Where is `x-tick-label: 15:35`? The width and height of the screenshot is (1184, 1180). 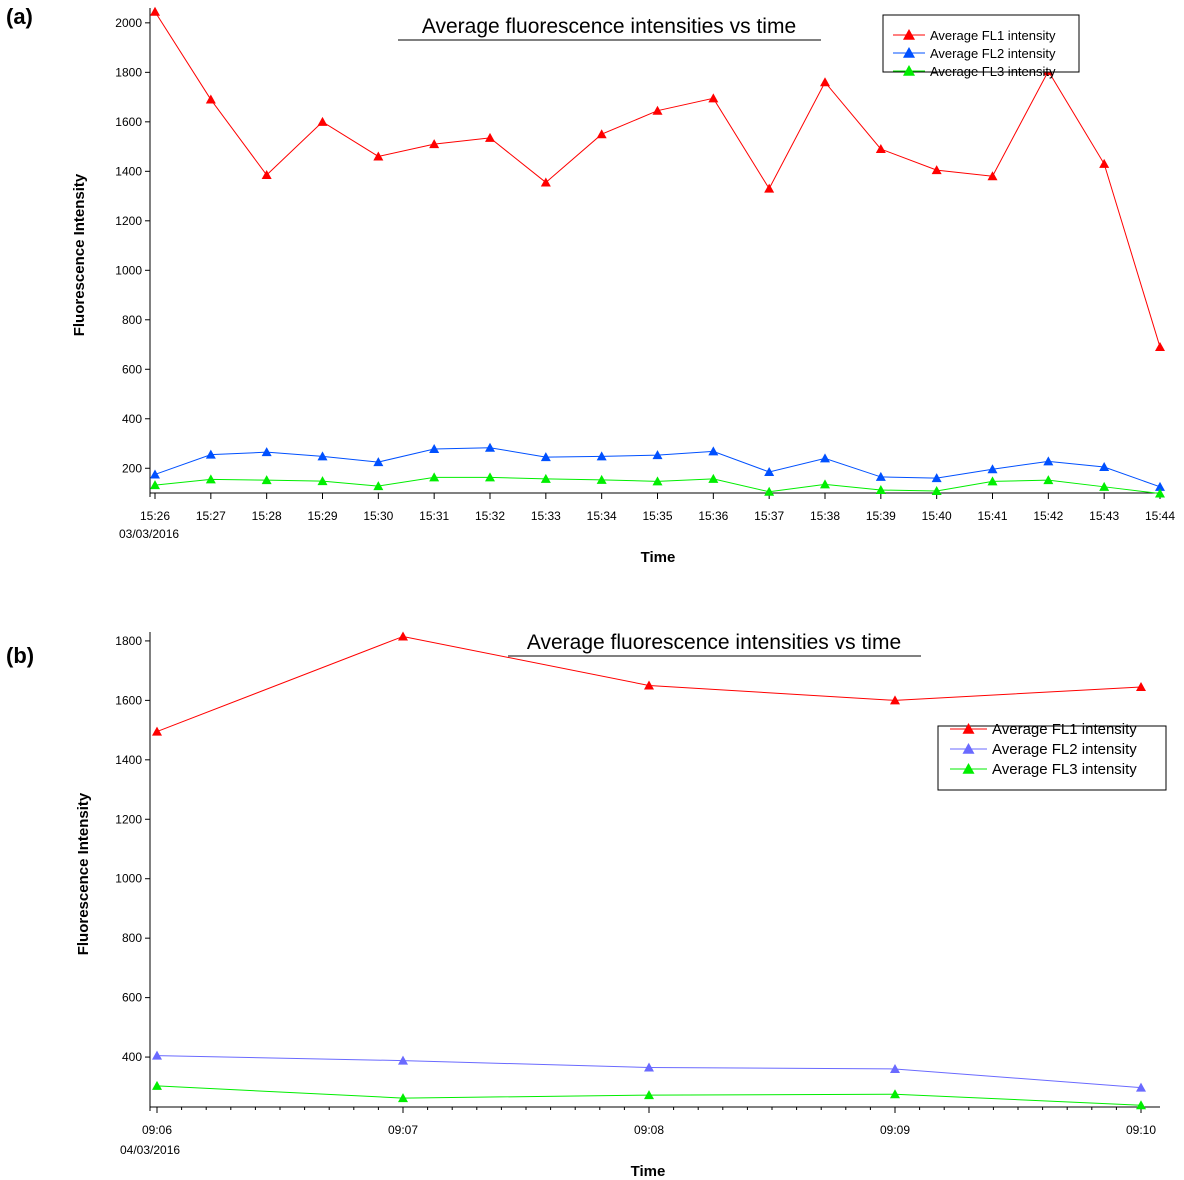
x-tick-label: 15:35 is located at coordinates (657, 516).